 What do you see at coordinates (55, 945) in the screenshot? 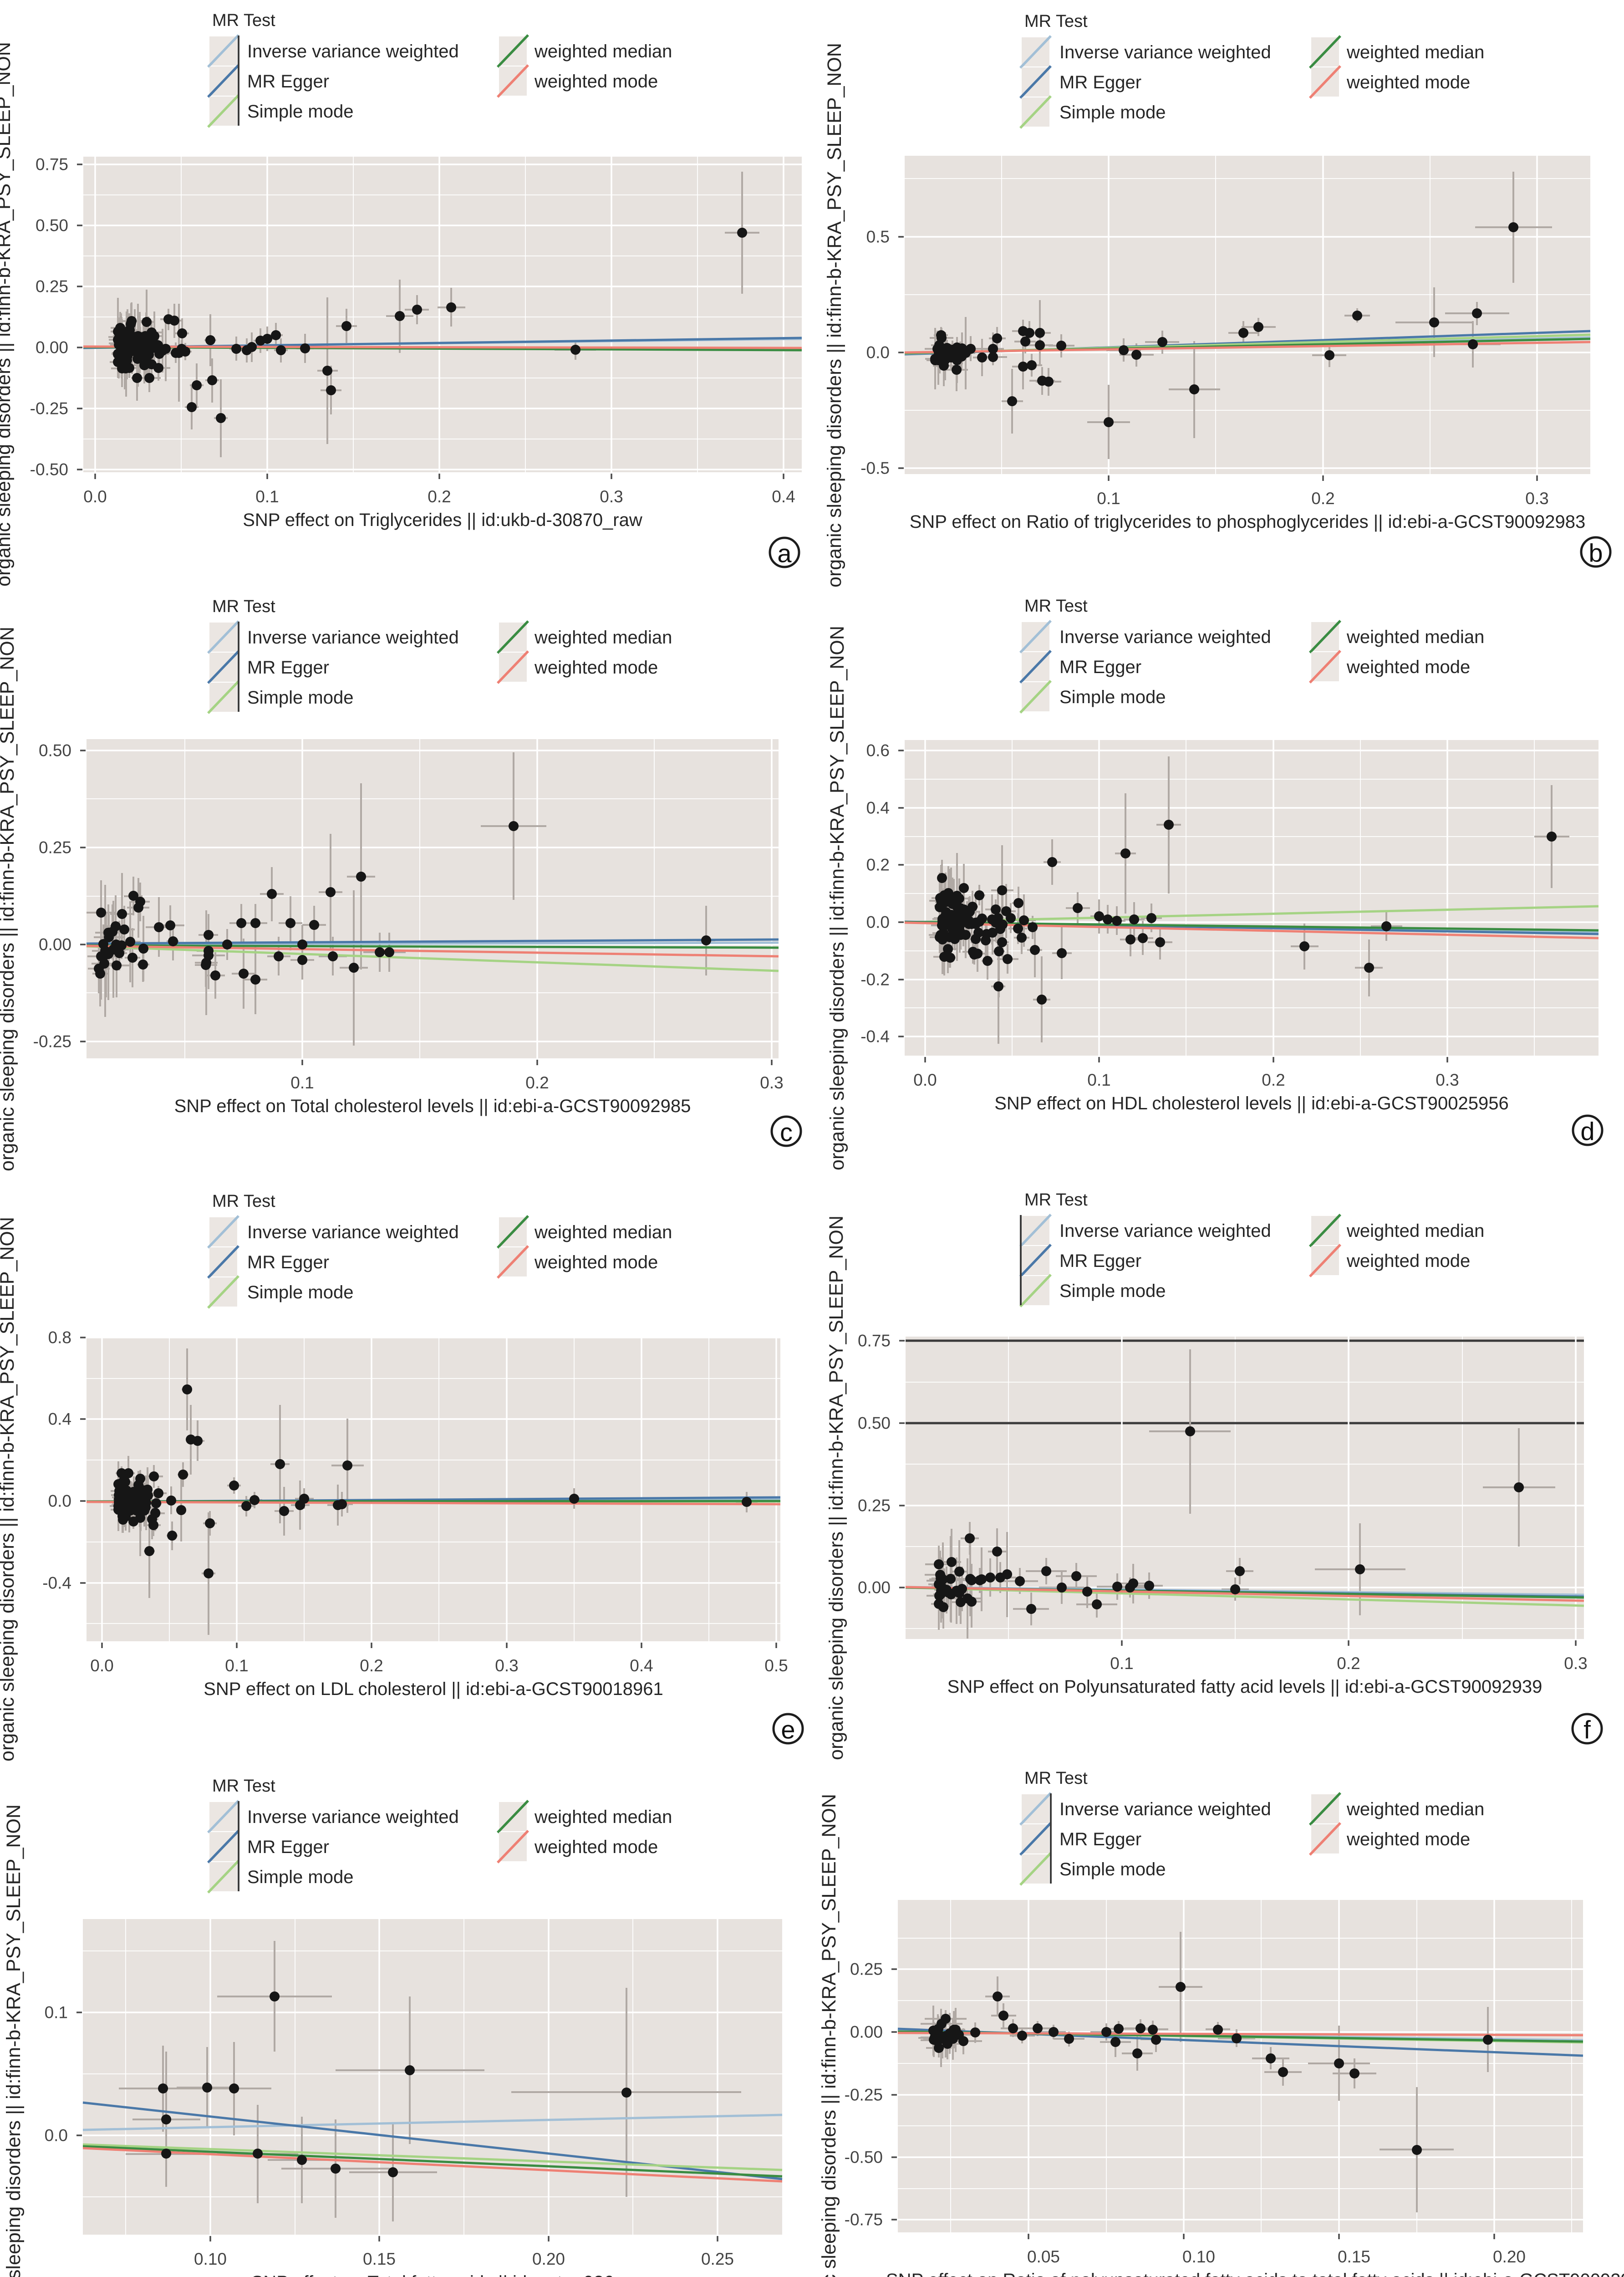
I see `svg-text: 0.00` at bounding box center [55, 945].